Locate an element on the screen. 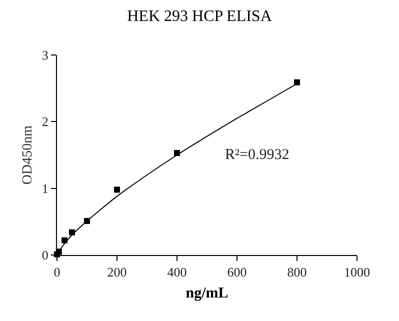  x-tick-label: 800 is located at coordinates (297, 272).